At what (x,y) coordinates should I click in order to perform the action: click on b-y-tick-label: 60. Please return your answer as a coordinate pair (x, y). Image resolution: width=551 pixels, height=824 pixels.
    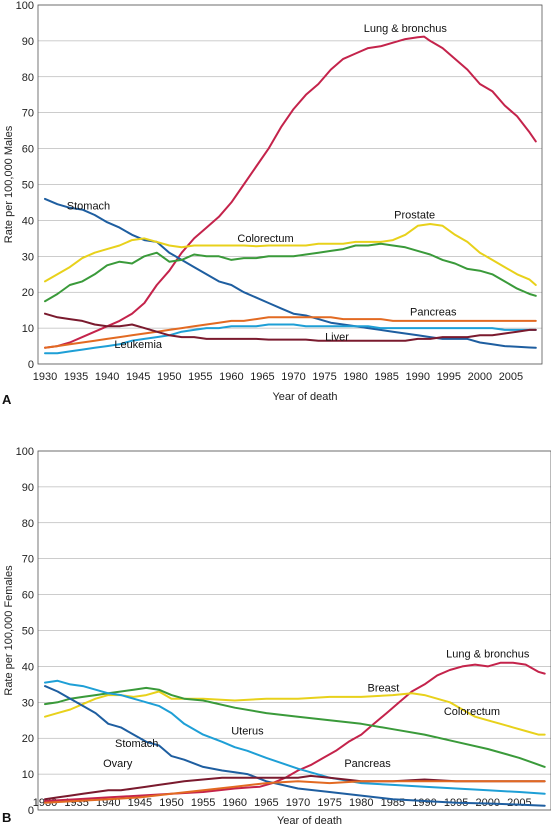
    Looking at the image, I should click on (28, 596).